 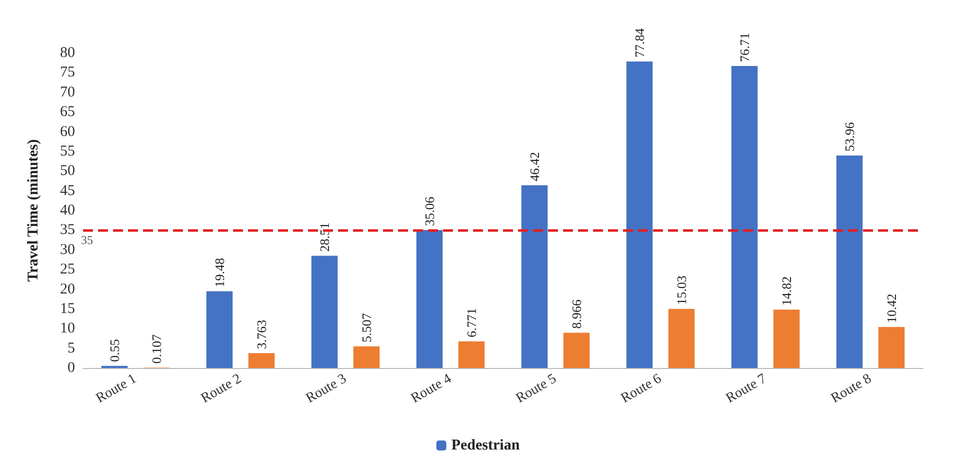 What do you see at coordinates (431, 389) in the screenshot?
I see `x-tick-label: Route 4` at bounding box center [431, 389].